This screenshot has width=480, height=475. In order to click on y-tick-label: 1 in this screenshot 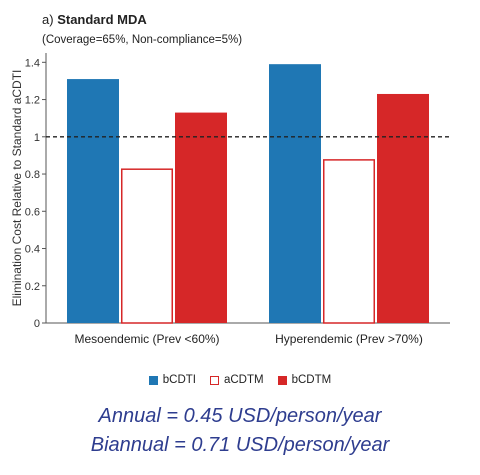, I will do `click(37, 138)`.